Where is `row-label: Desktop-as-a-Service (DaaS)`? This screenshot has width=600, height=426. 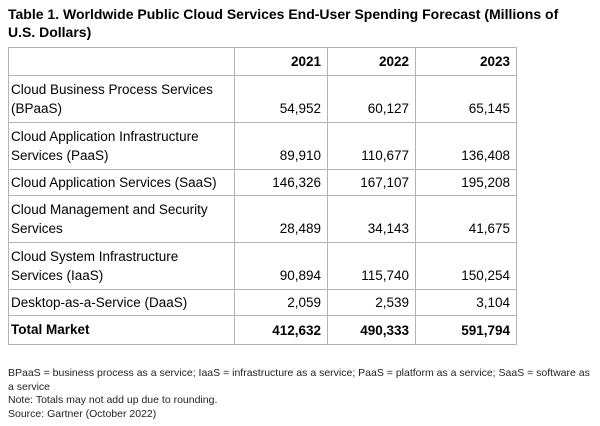 row-label: Desktop-as-a-Service (DaaS) is located at coordinates (121, 302).